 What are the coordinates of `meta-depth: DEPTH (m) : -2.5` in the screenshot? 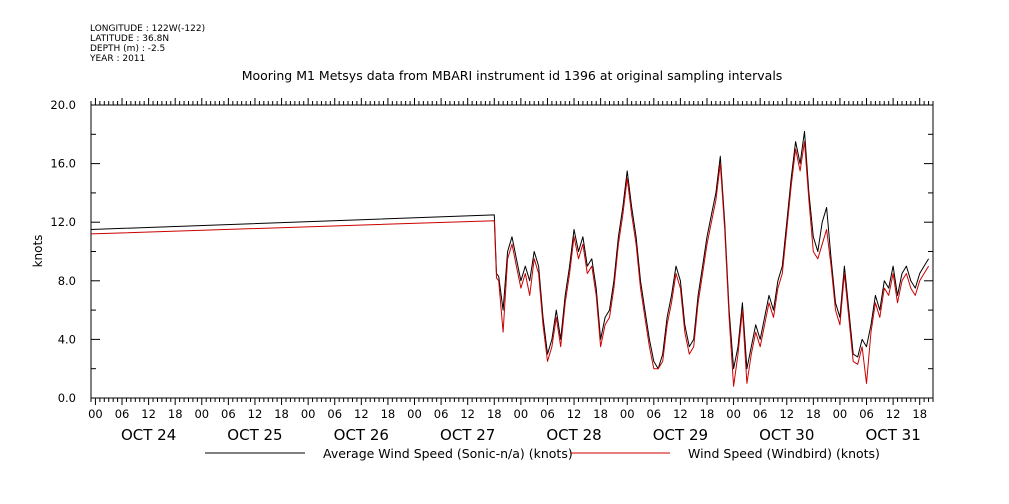 It's located at (127, 49).